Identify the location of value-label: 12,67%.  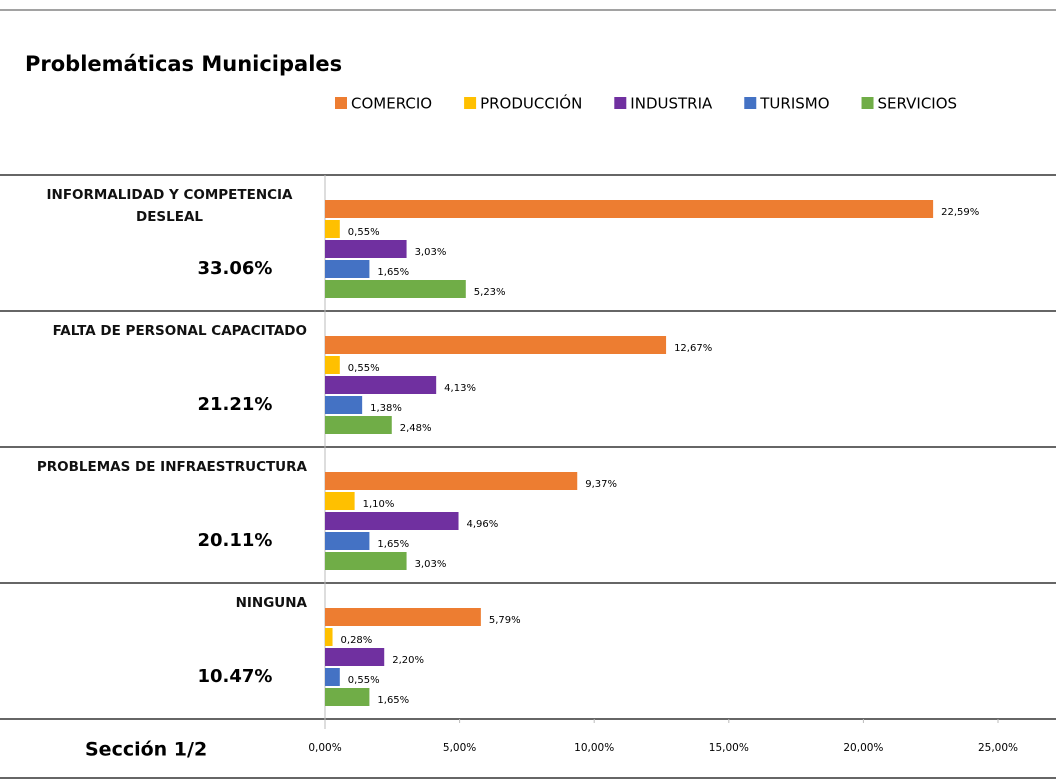
(693, 348).